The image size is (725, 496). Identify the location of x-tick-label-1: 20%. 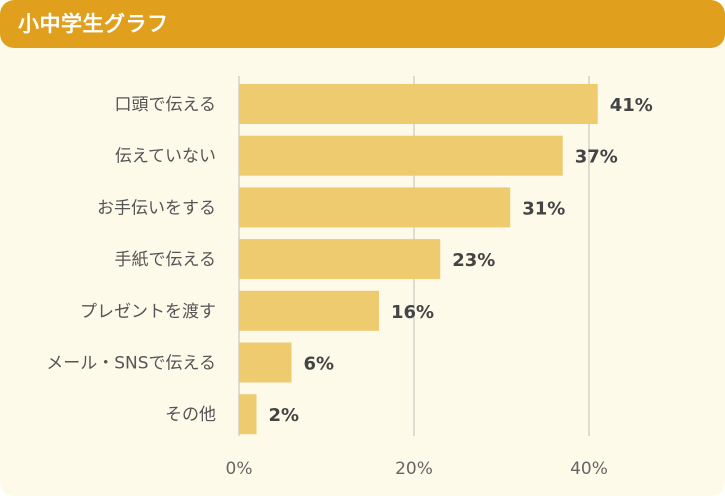
(414, 469).